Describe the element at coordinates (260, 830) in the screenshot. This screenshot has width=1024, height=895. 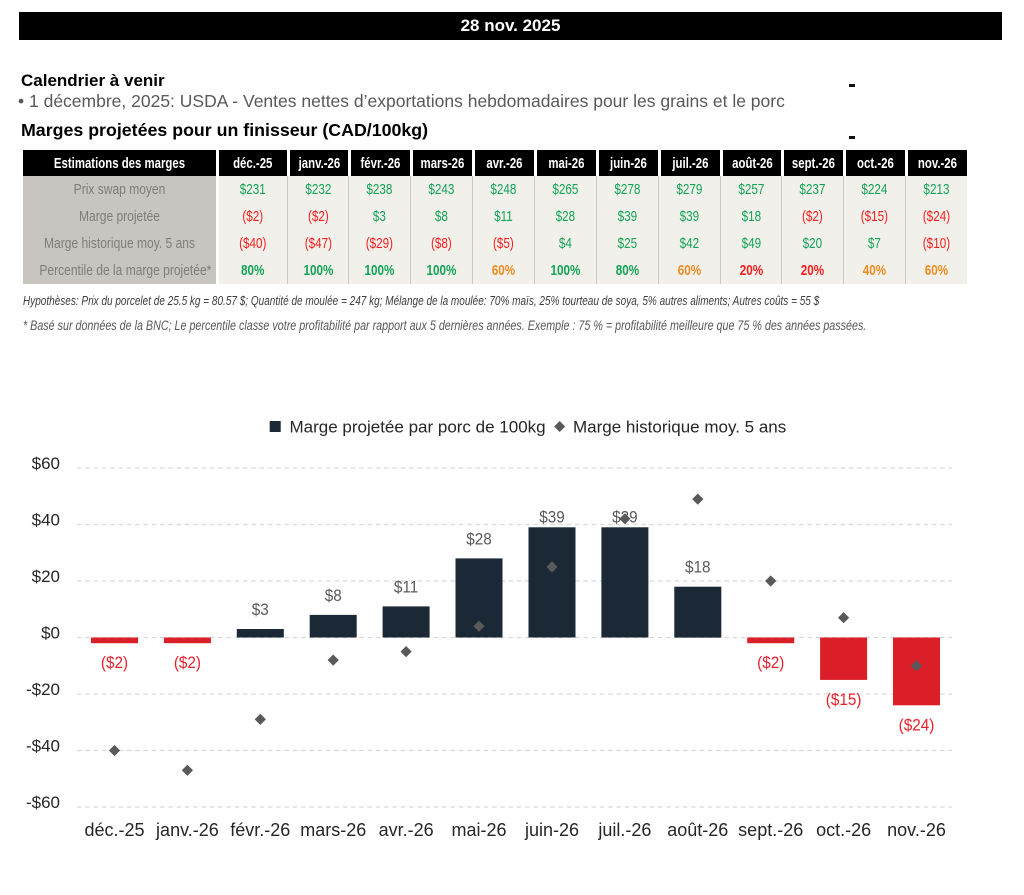
I see `svg-text: févr.-26` at that location.